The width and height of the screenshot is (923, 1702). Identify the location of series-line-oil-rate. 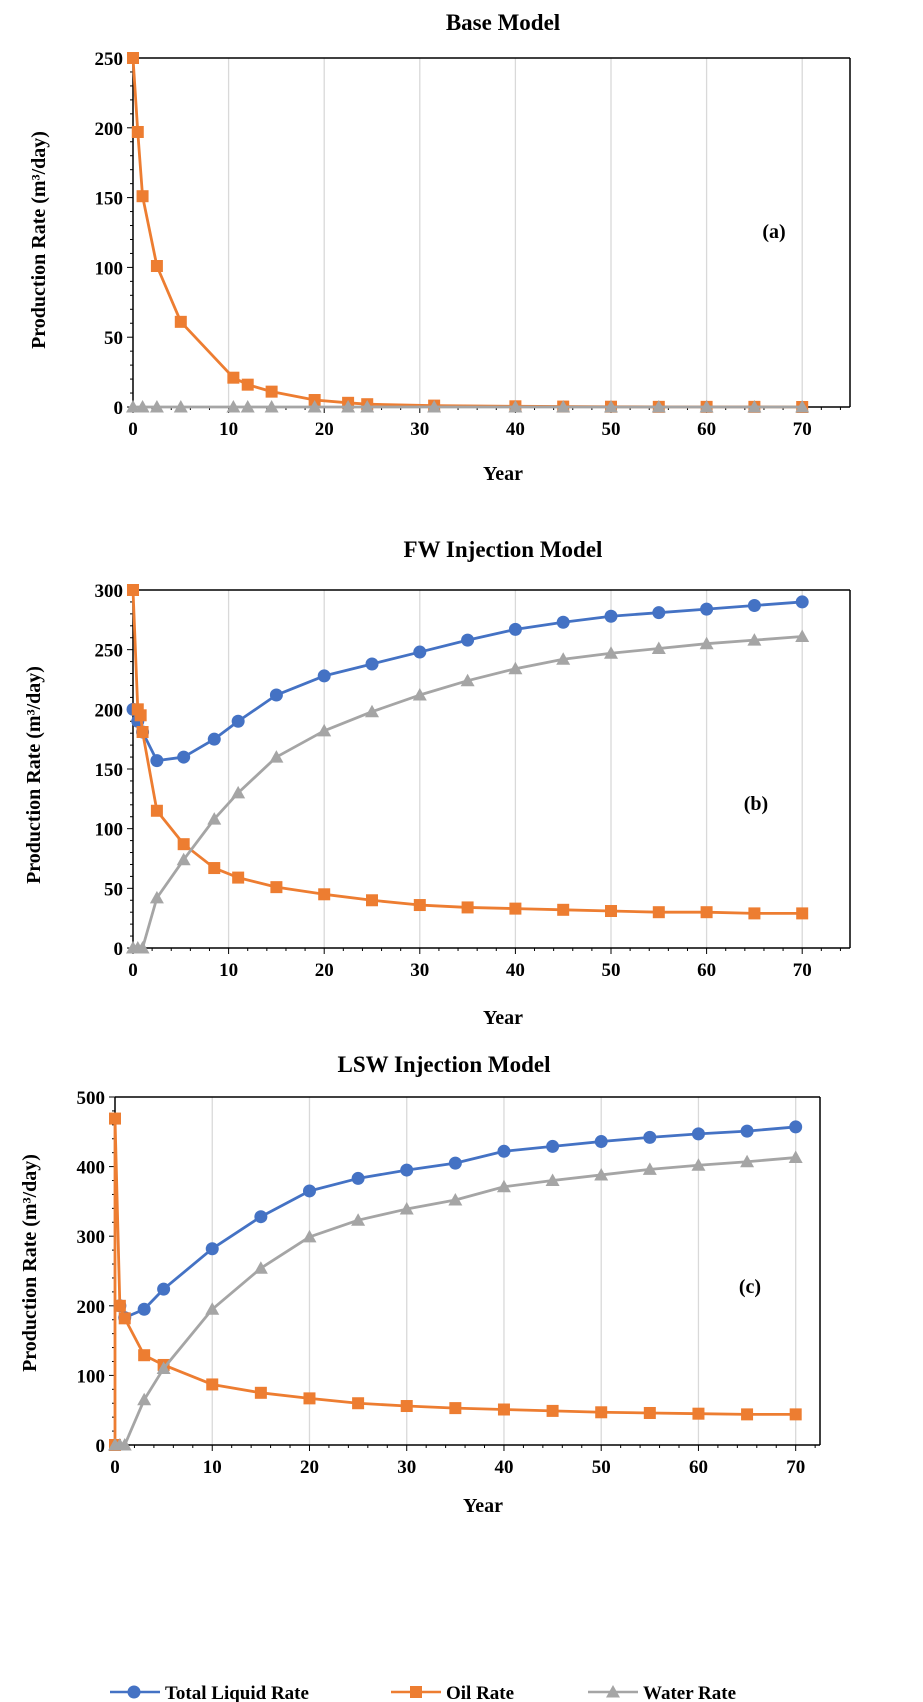
(467, 752).